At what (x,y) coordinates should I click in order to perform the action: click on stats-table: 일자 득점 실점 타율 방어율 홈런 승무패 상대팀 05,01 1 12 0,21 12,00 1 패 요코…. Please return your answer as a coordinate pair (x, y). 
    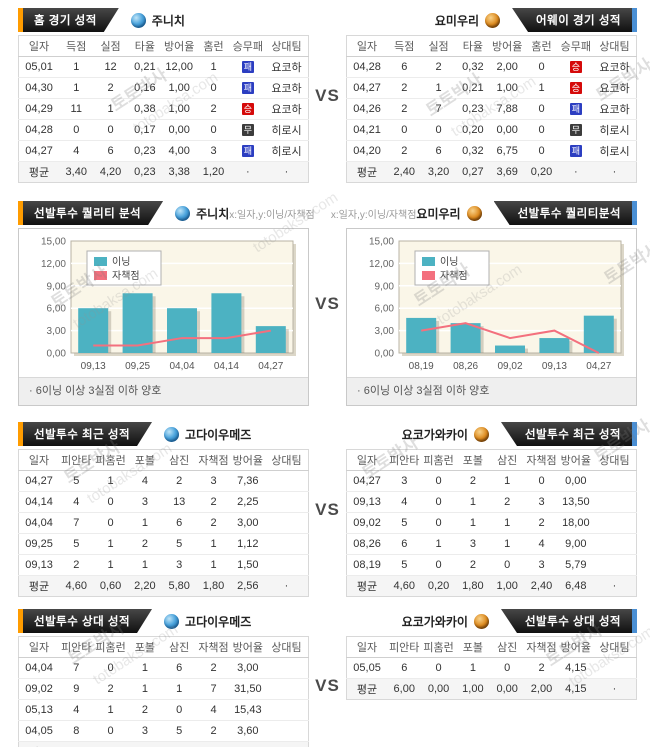
    Looking at the image, I should click on (163, 109).